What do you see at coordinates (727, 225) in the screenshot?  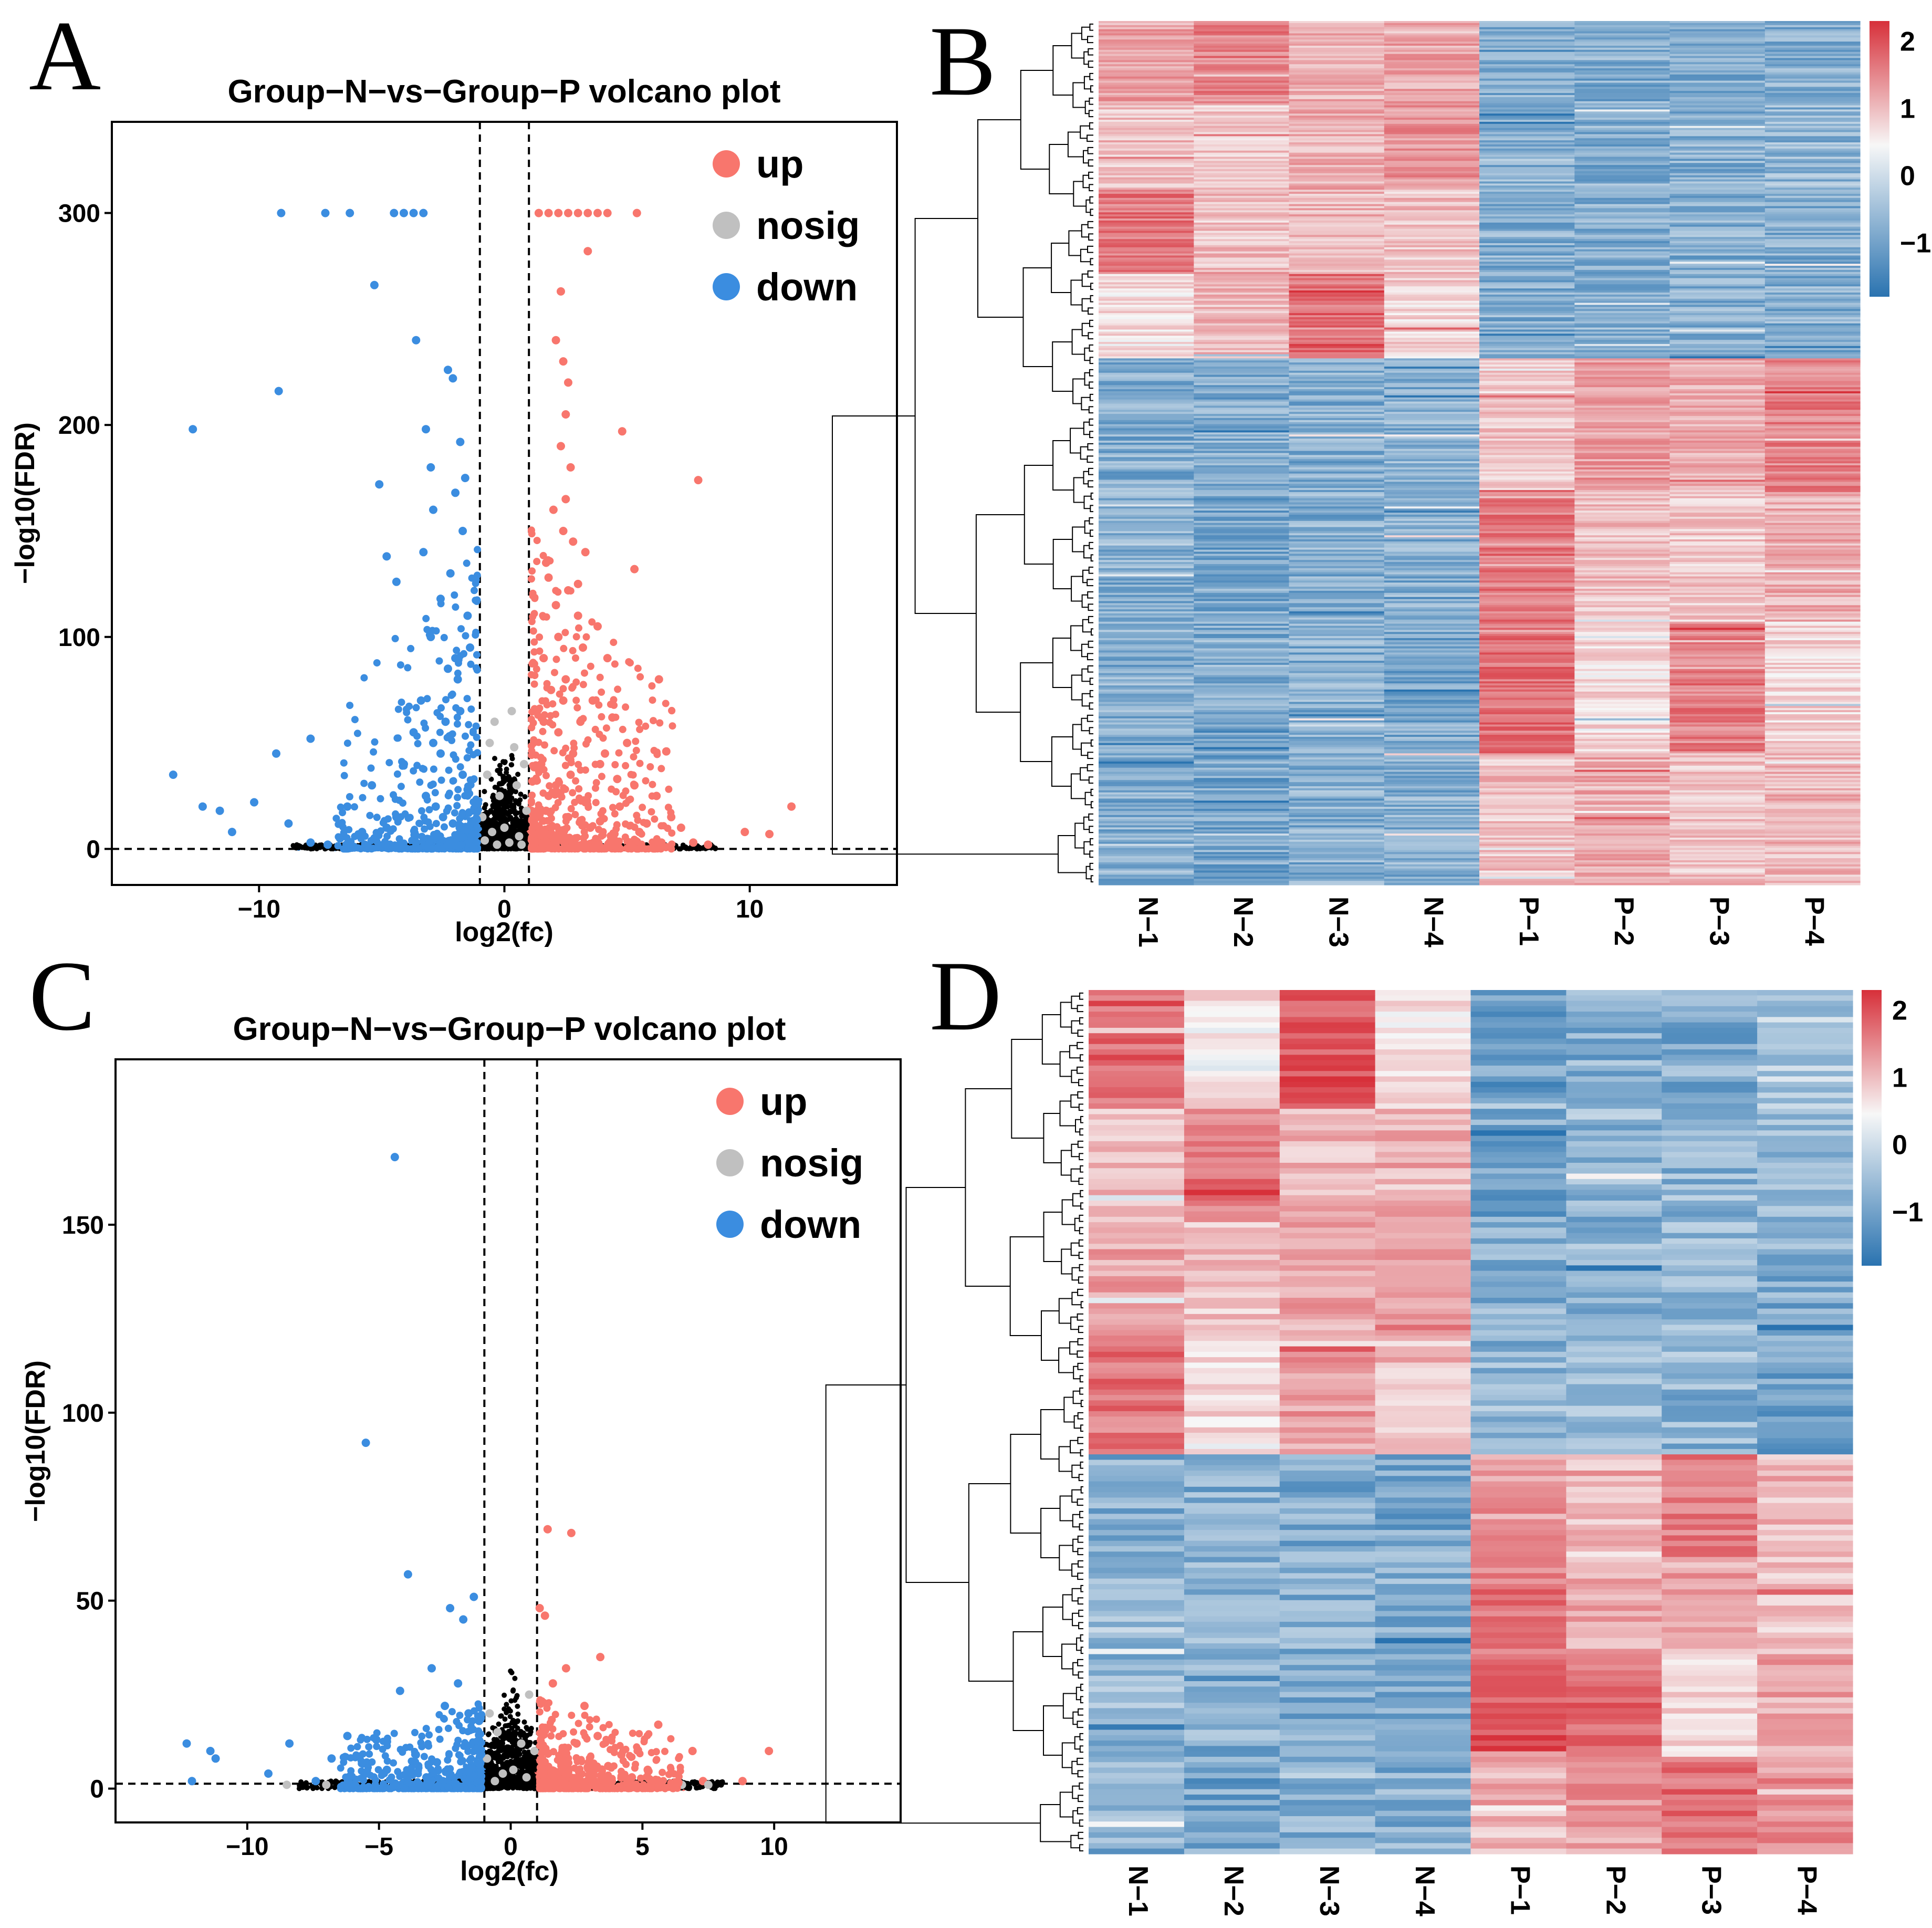 I see `legend-swatch-nosig` at bounding box center [727, 225].